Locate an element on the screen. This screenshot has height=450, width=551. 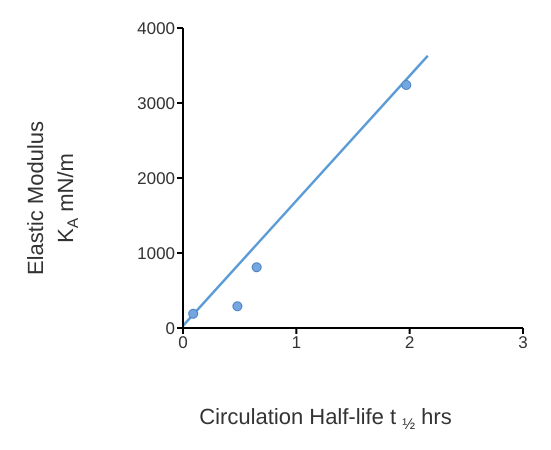
y-tick-label: 1000 is located at coordinates (156, 254).